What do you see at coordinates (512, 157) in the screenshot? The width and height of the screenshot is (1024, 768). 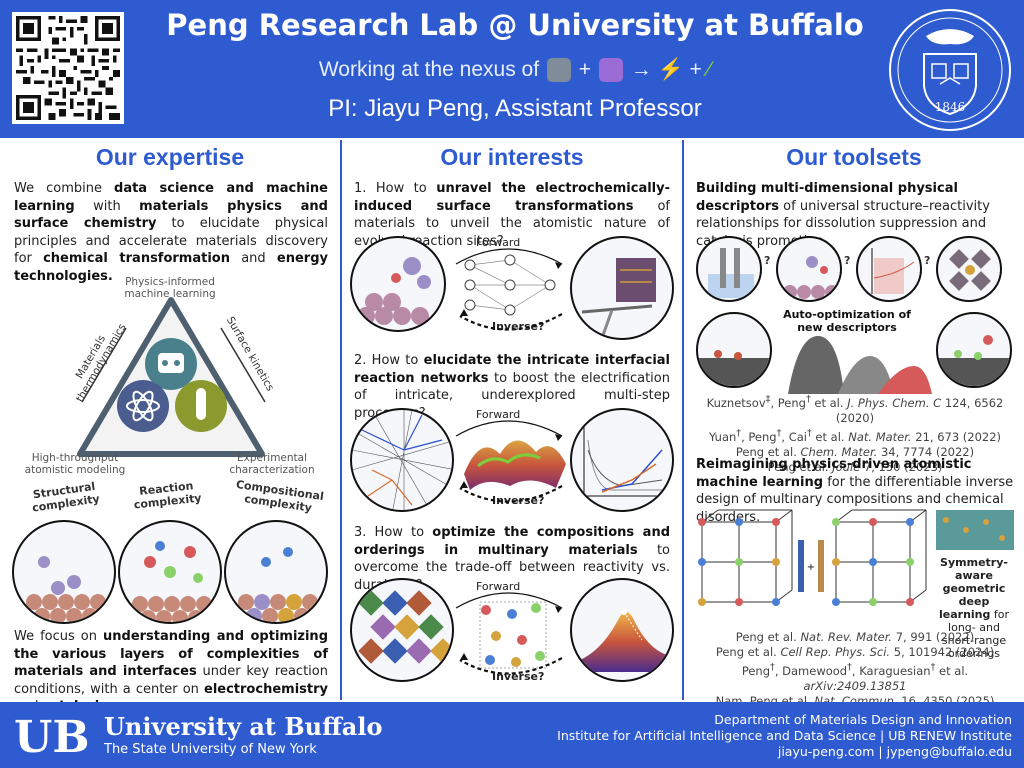 I see `interests-heading: Our interests` at bounding box center [512, 157].